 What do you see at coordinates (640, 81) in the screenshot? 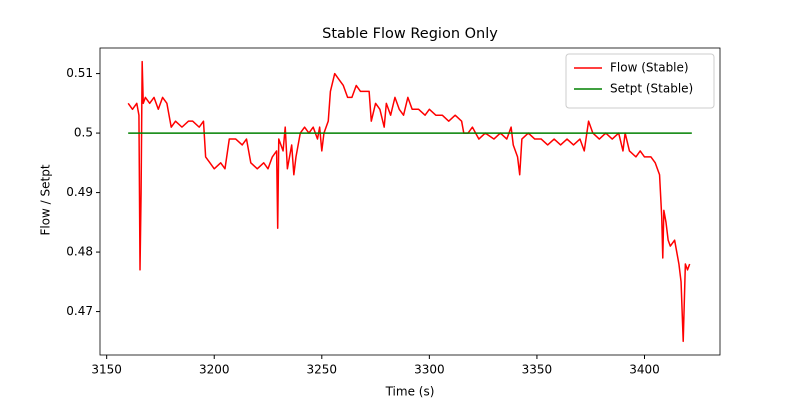
I see `legend-box` at bounding box center [640, 81].